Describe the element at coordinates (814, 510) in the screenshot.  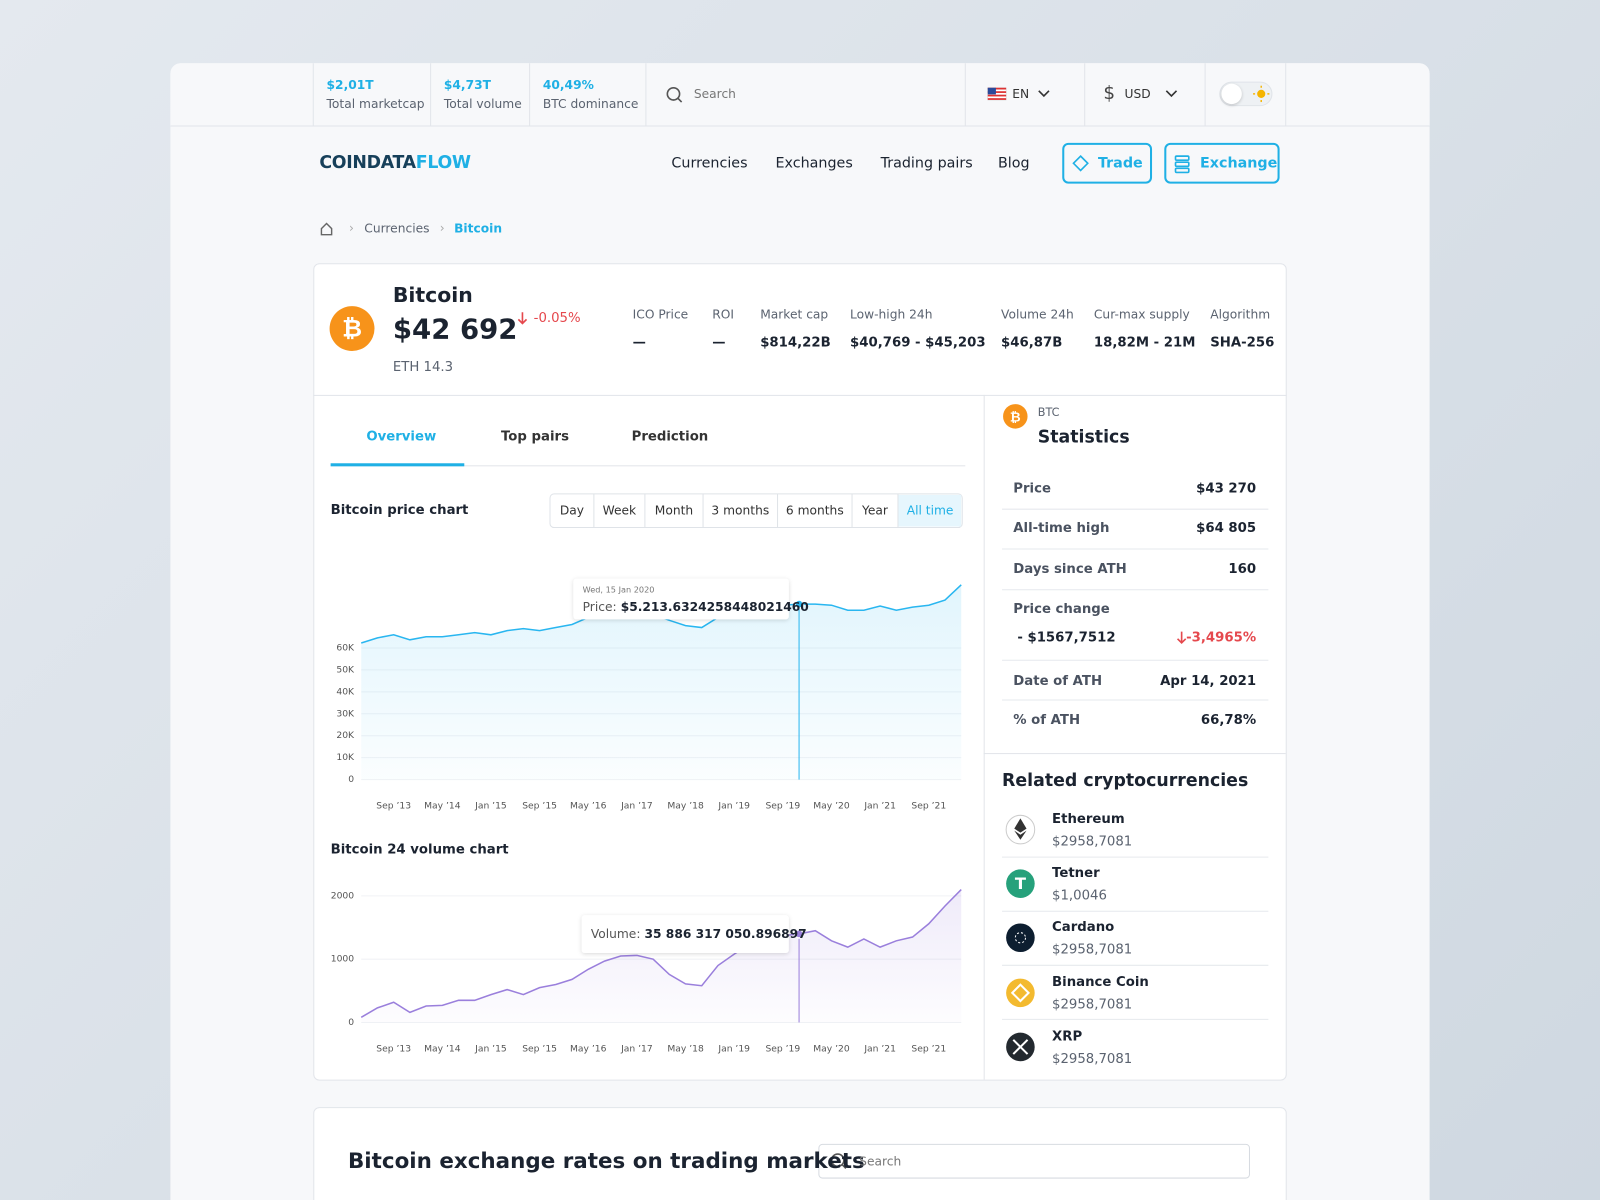
I see `range-button: 6 months` at that location.